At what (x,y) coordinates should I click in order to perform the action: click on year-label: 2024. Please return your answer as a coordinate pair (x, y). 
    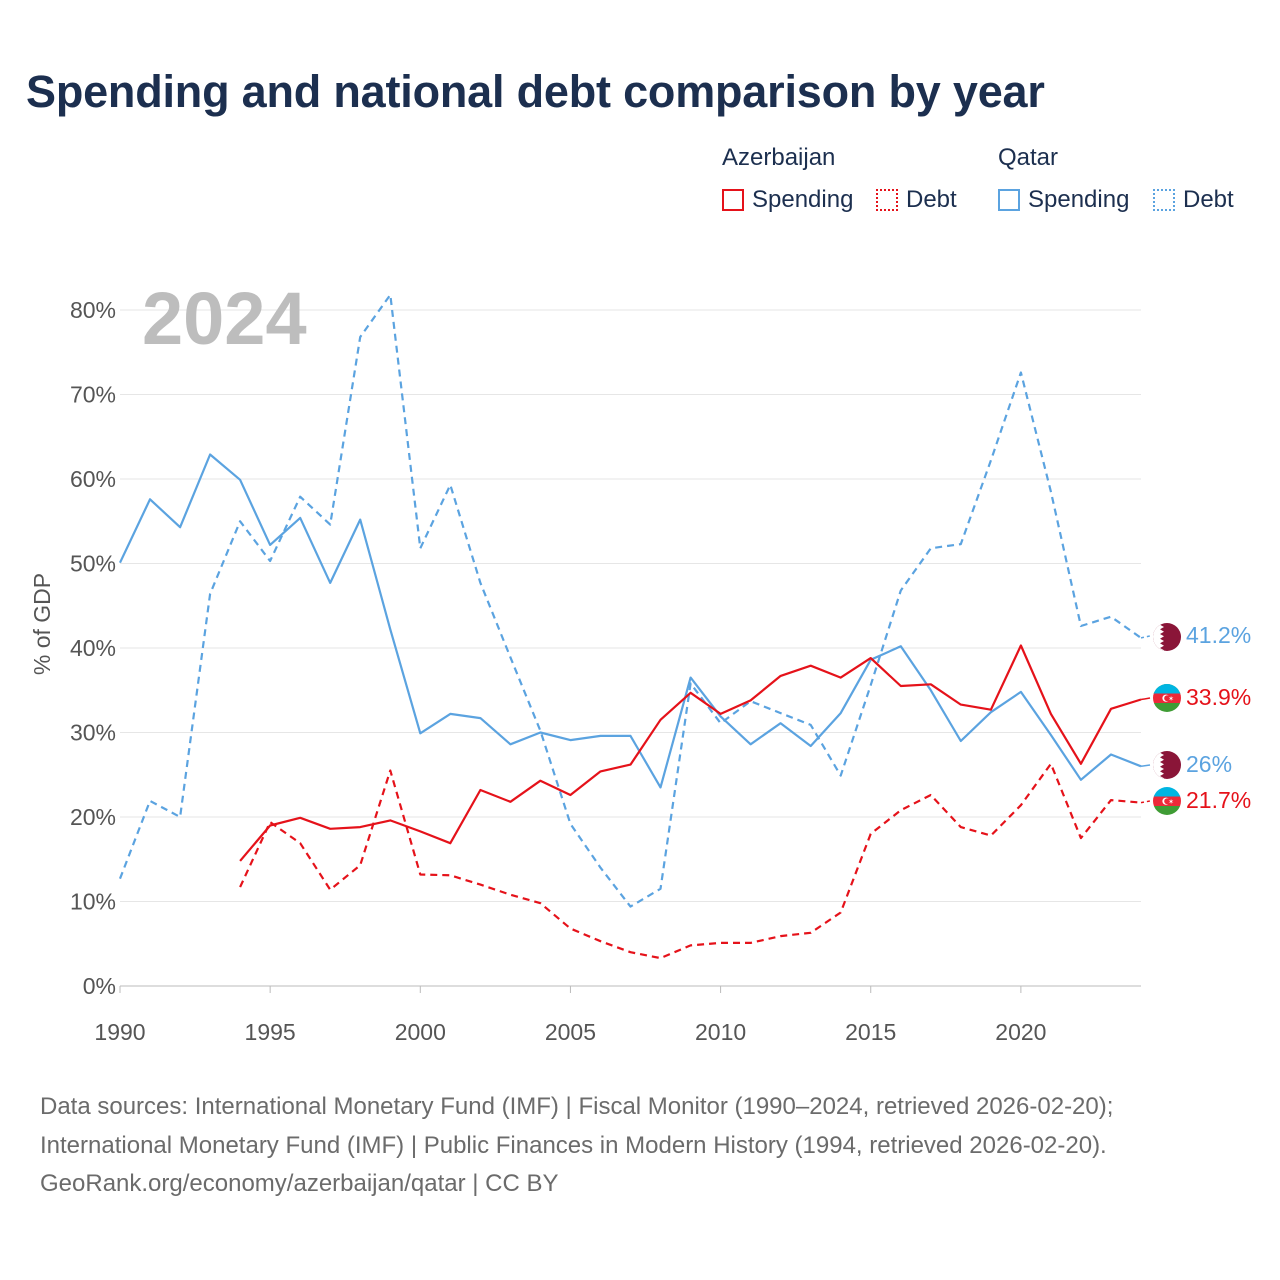
    Looking at the image, I should click on (224, 318).